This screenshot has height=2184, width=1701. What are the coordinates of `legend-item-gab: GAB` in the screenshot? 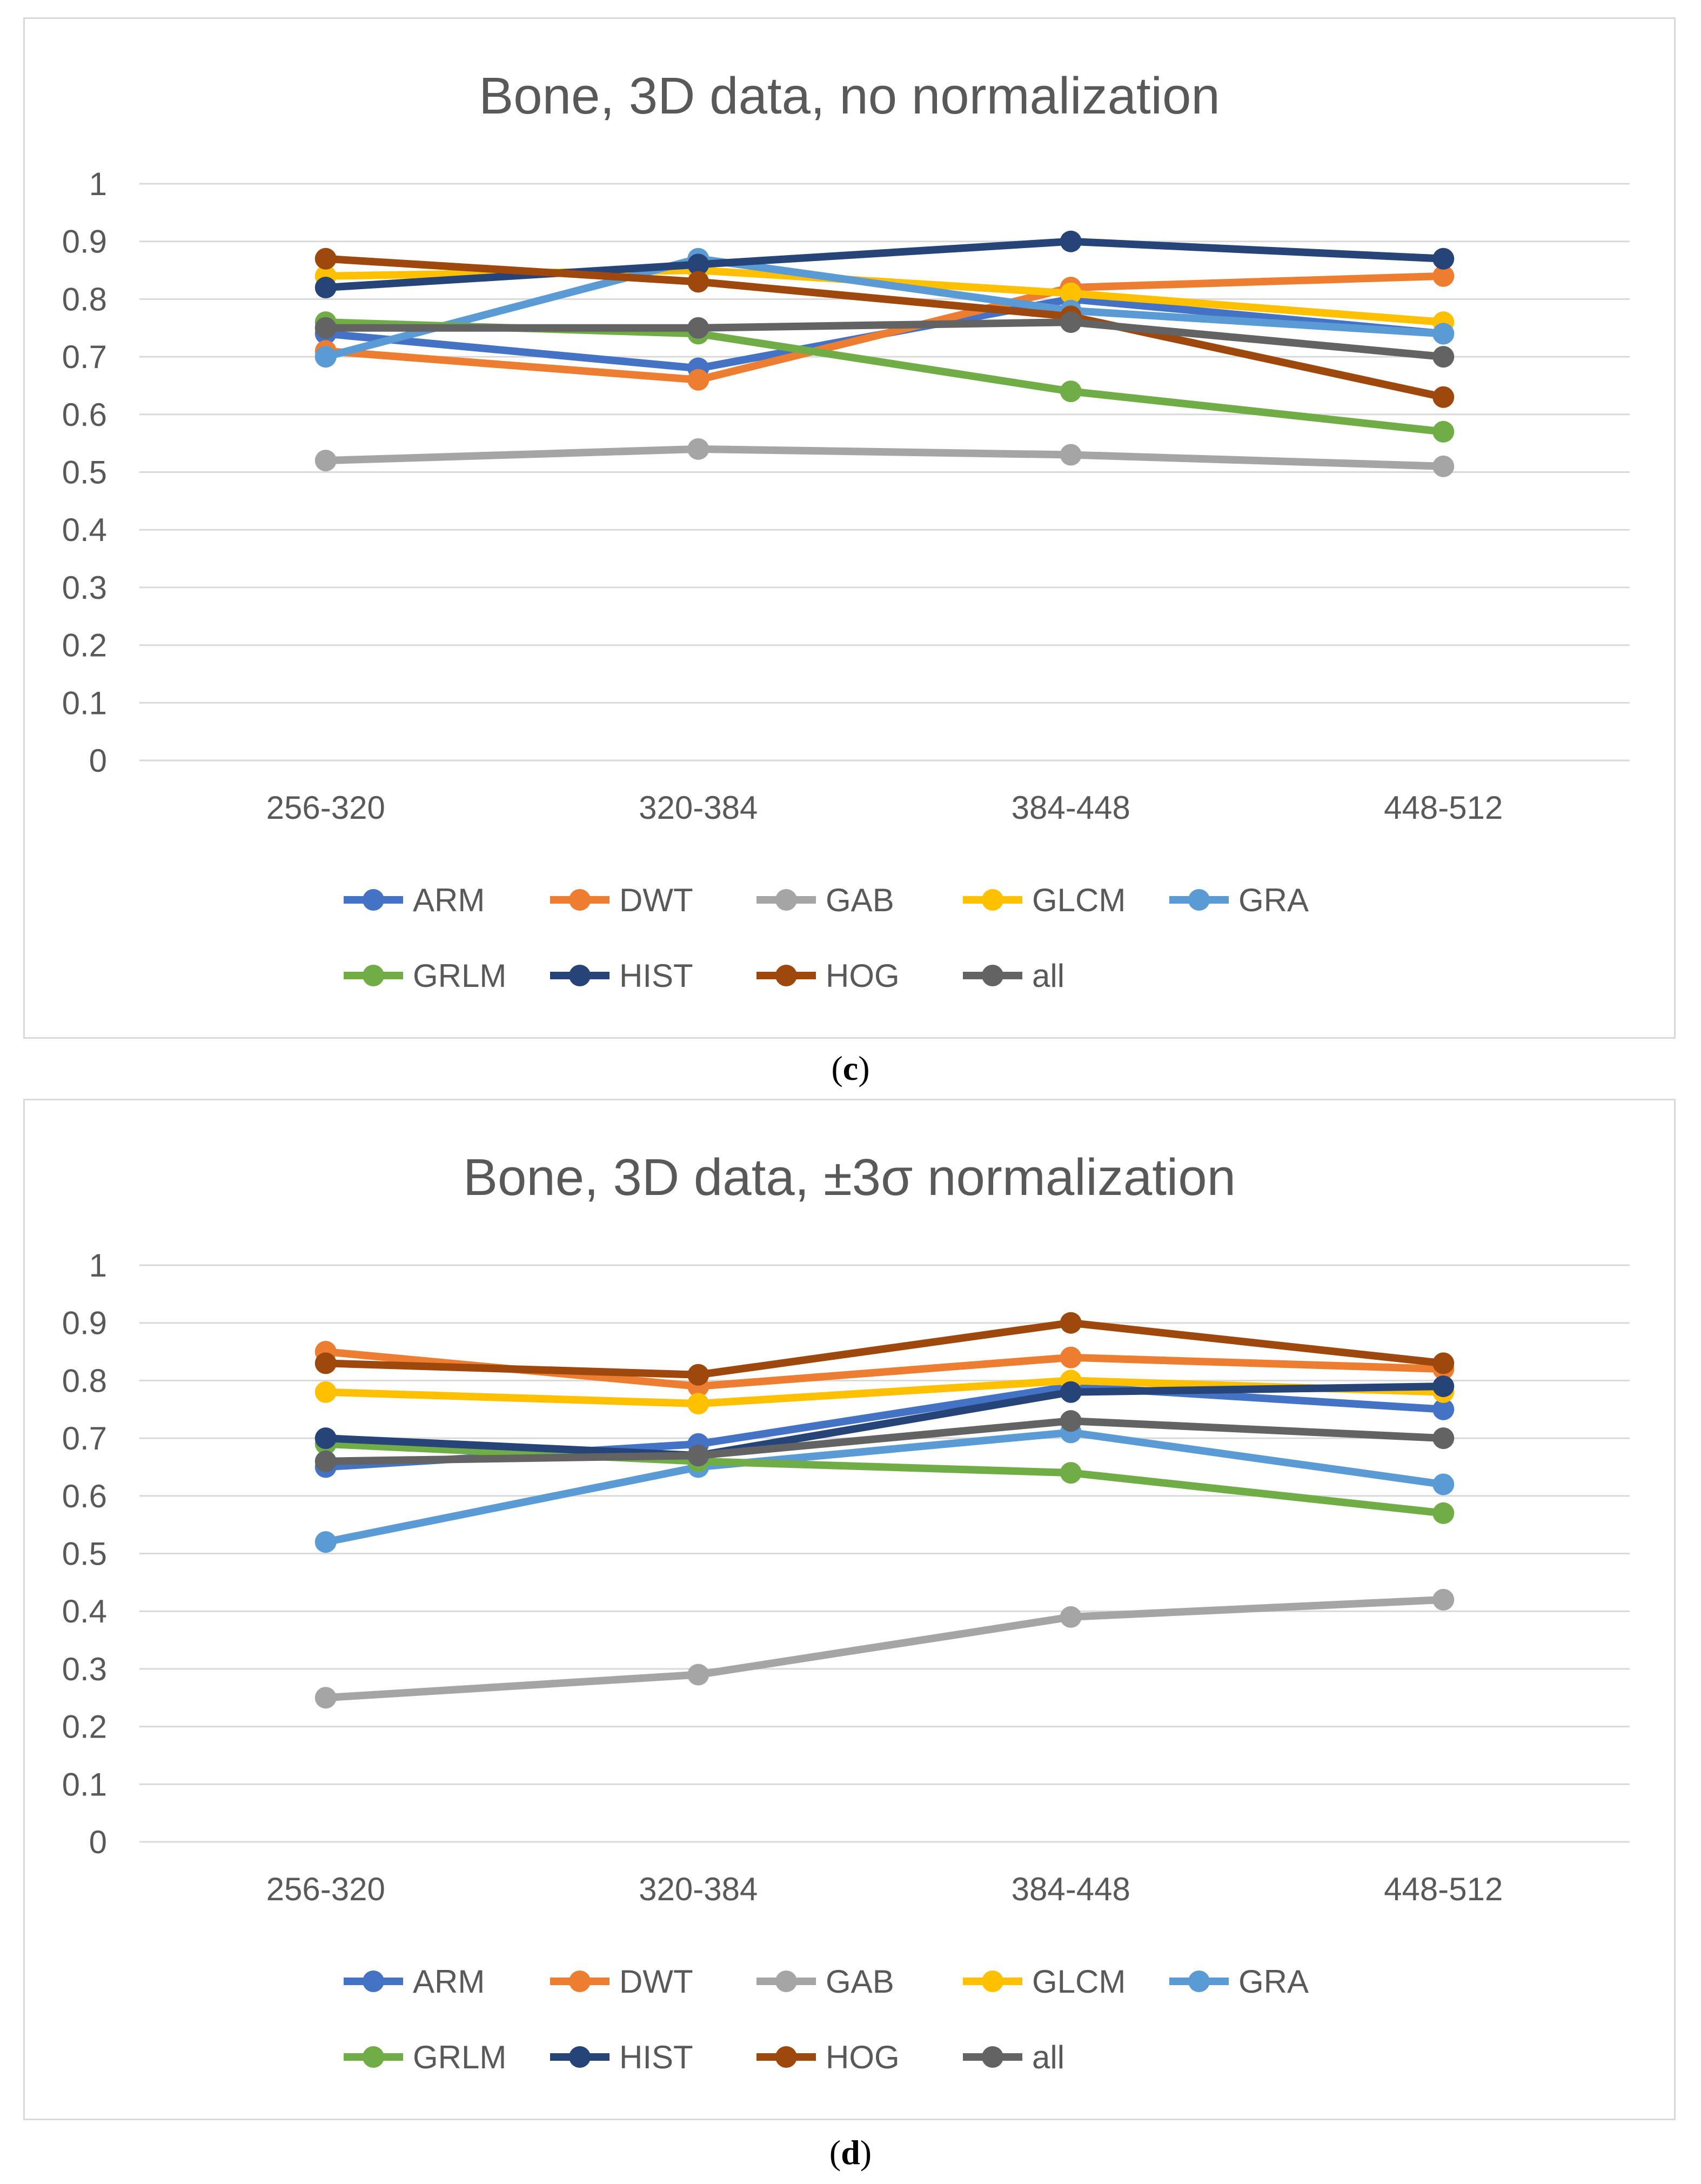 It's located at (825, 900).